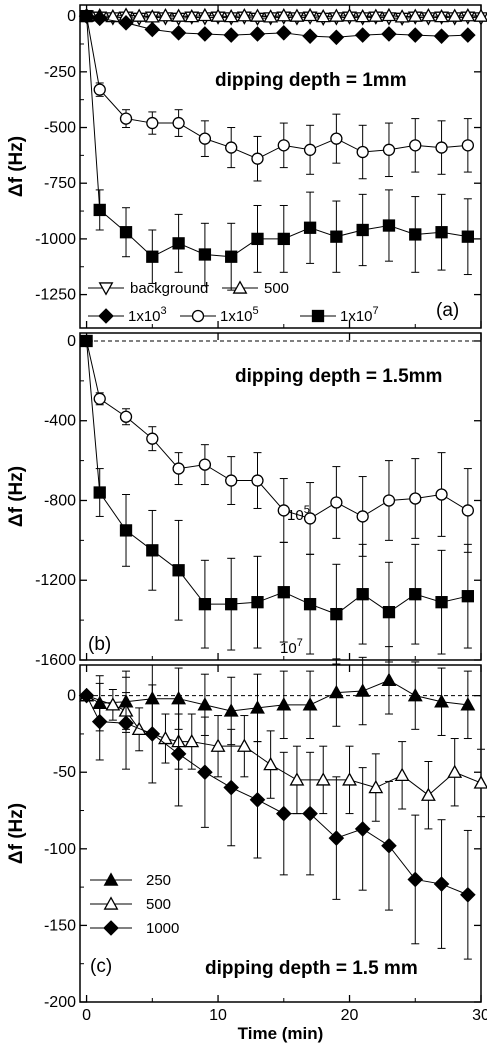 This screenshot has height=1050, width=487. I want to click on y-tick-label: -1000, so click(55, 239).